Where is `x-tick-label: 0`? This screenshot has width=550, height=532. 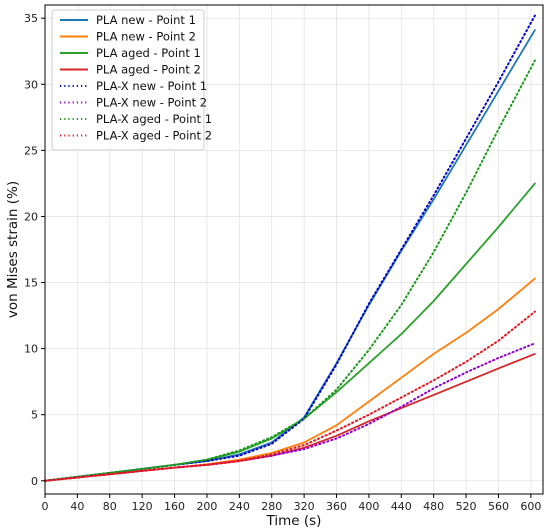
x-tick-label: 0 is located at coordinates (45, 506).